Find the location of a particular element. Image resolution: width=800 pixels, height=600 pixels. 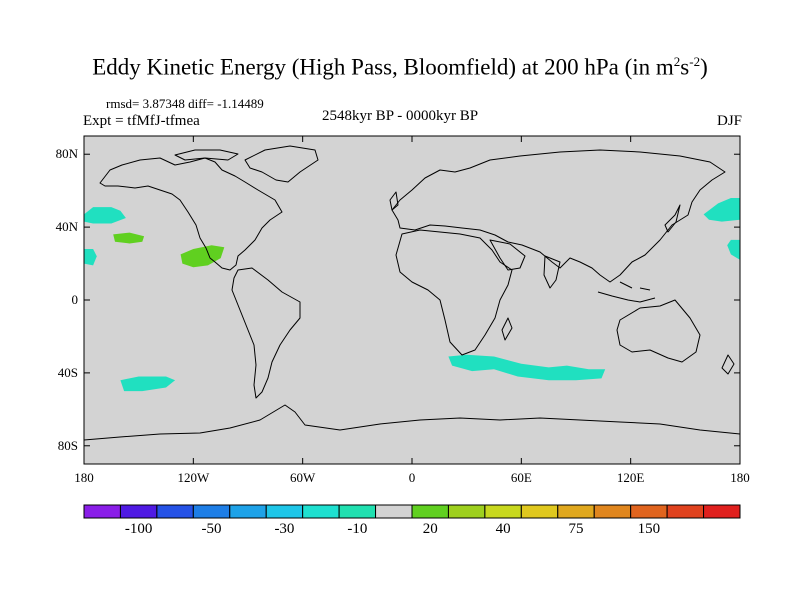

coast-uk is located at coordinates (394, 201).